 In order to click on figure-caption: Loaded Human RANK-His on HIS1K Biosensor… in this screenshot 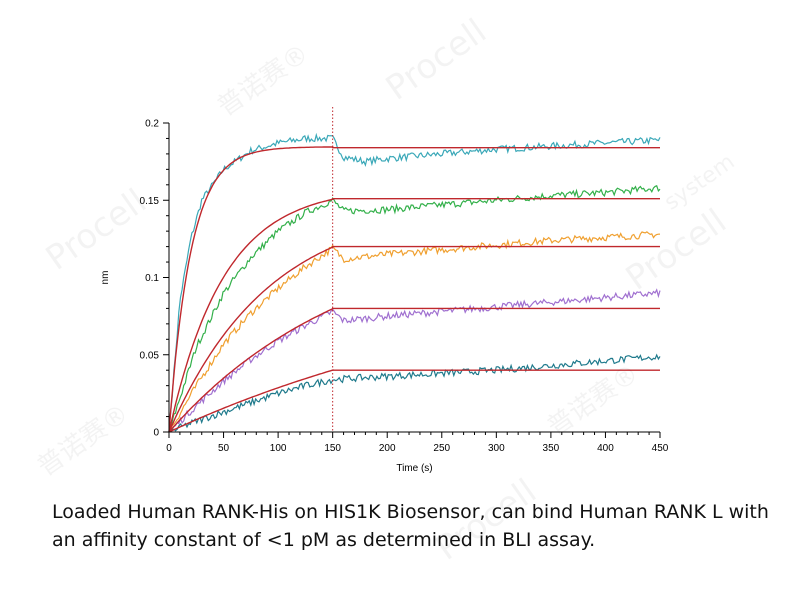, I will do `click(424, 526)`.